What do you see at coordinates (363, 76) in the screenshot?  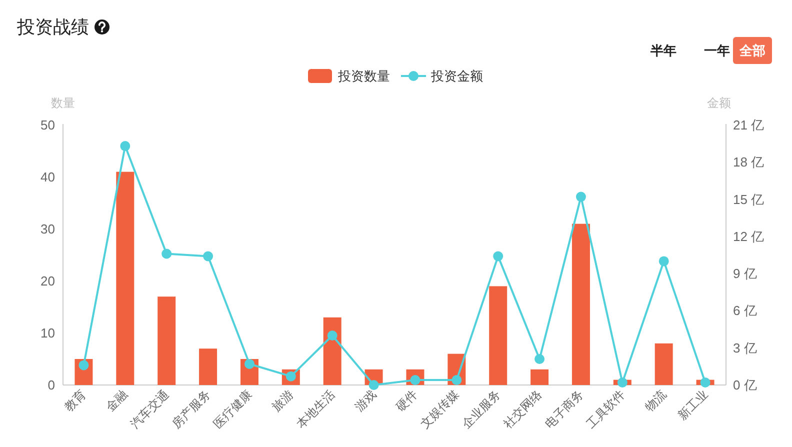 I see `legend-label: 投资数量` at bounding box center [363, 76].